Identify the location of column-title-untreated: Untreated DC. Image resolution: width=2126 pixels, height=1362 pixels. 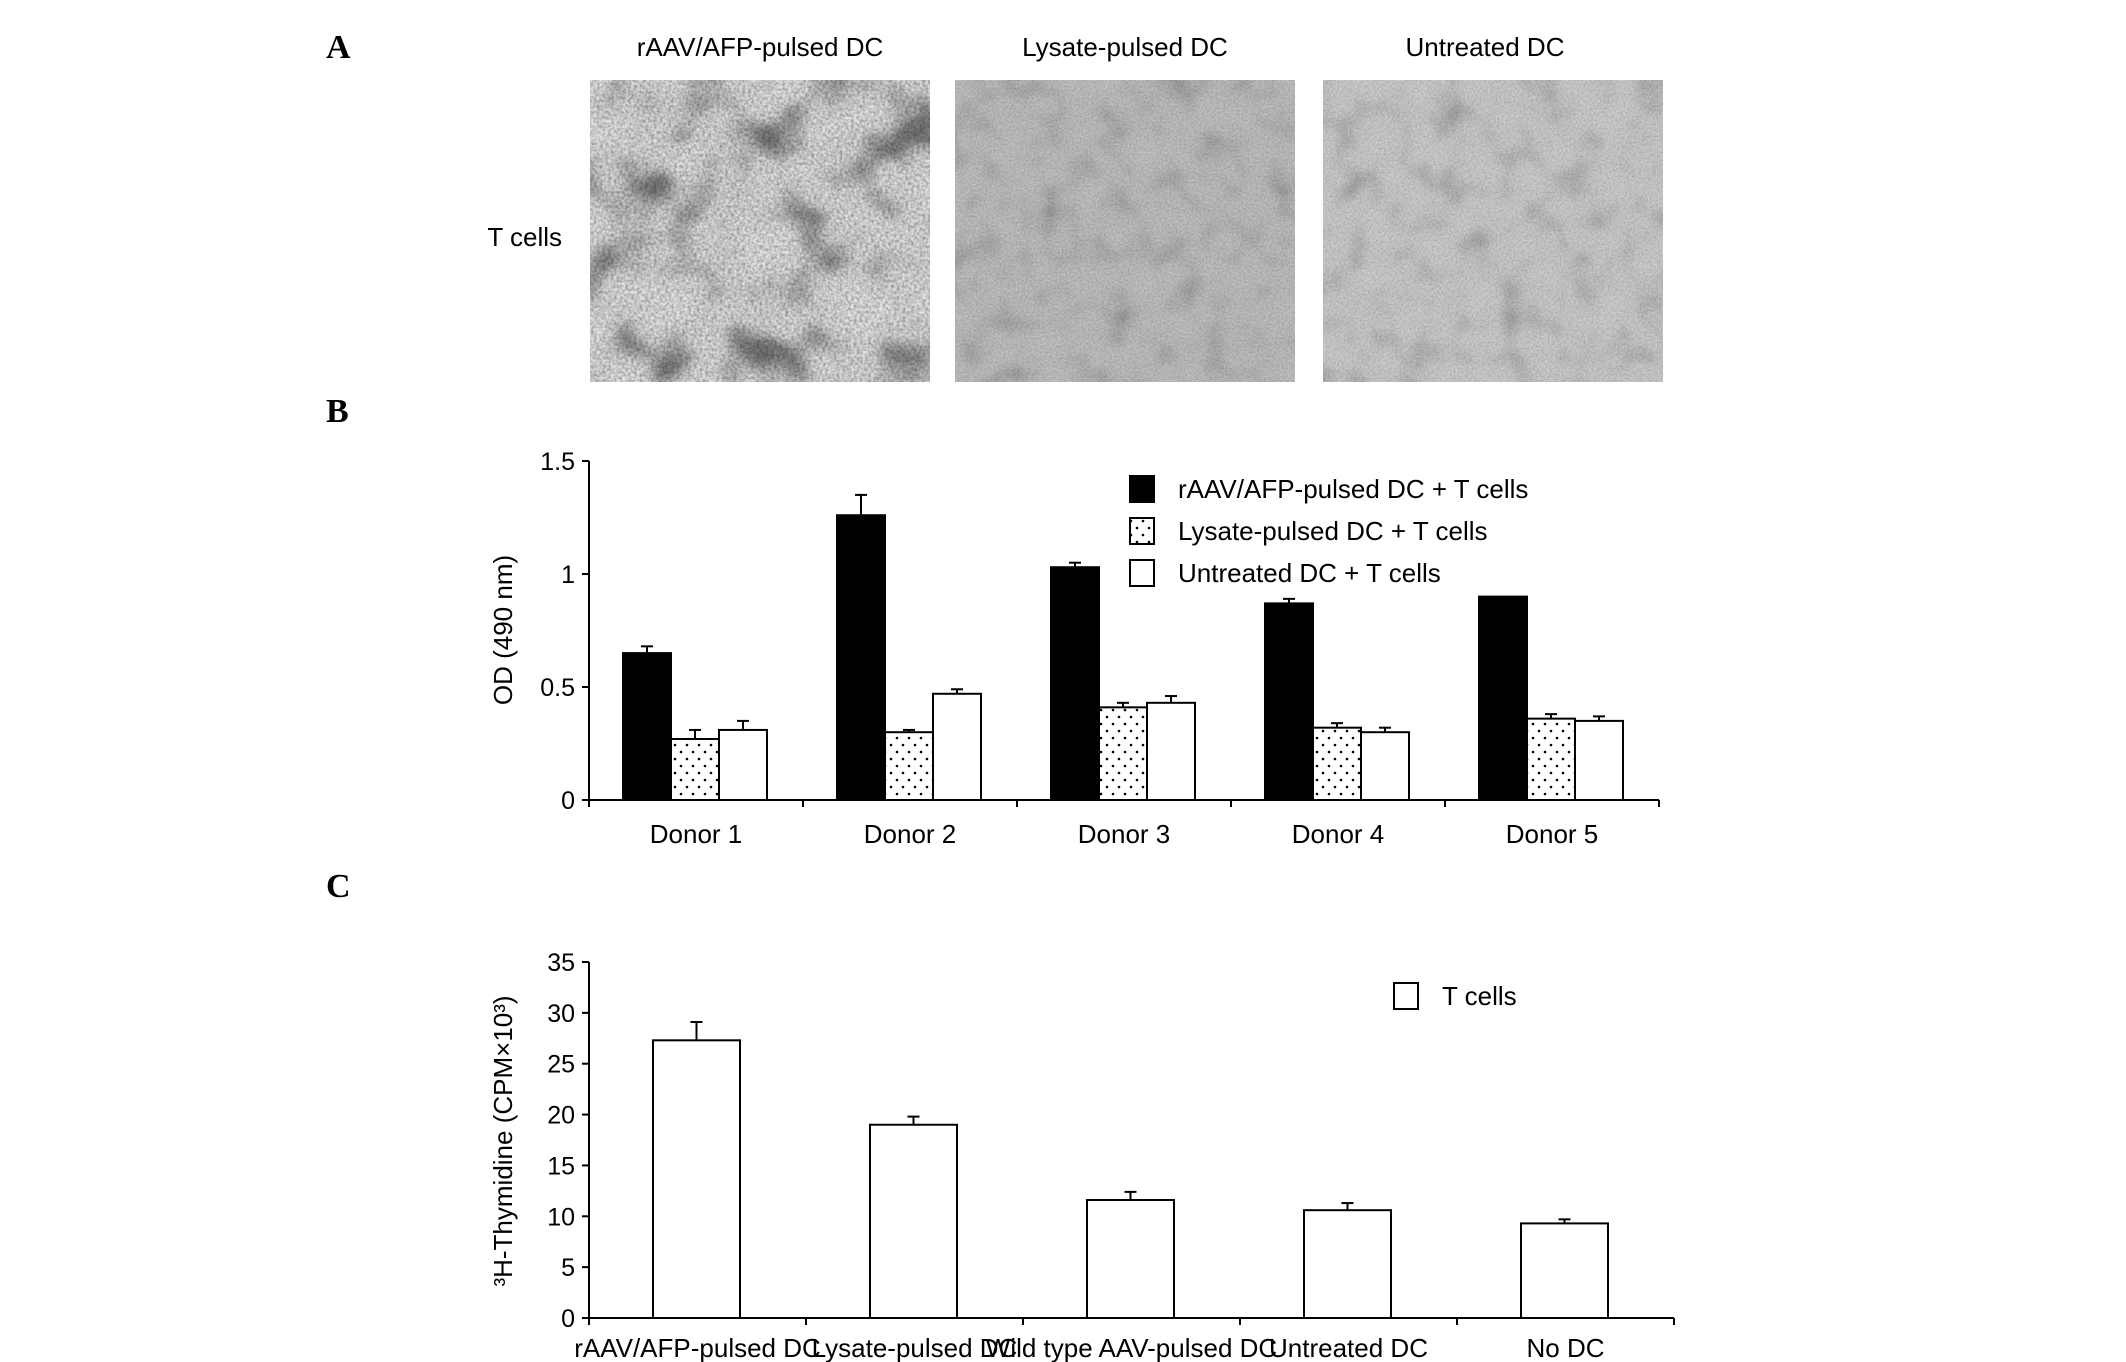
(1485, 47).